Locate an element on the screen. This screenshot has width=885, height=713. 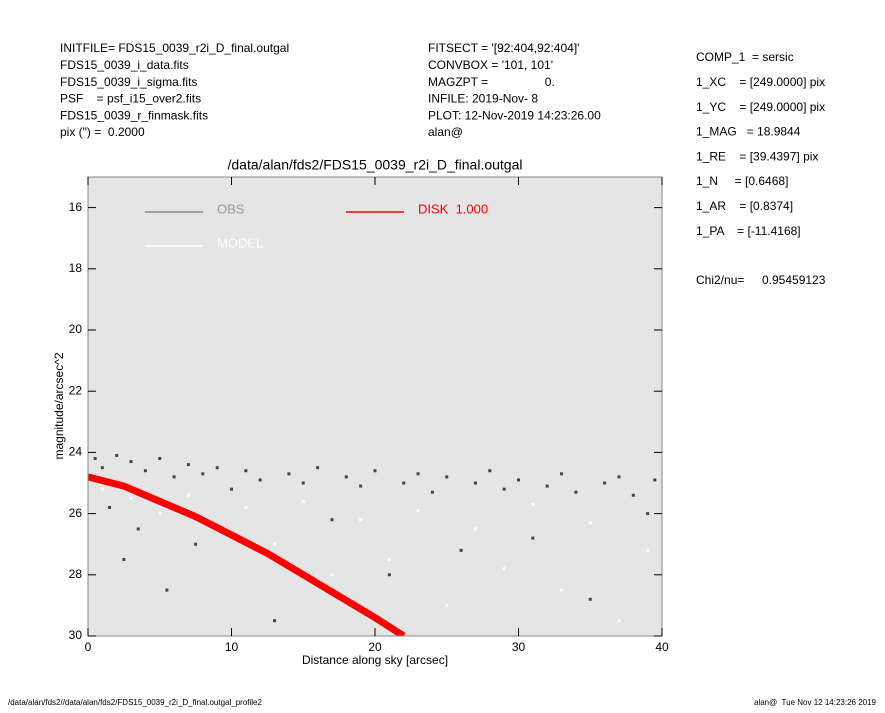
chi2-label: Chi2/nu= is located at coordinates (720, 280).